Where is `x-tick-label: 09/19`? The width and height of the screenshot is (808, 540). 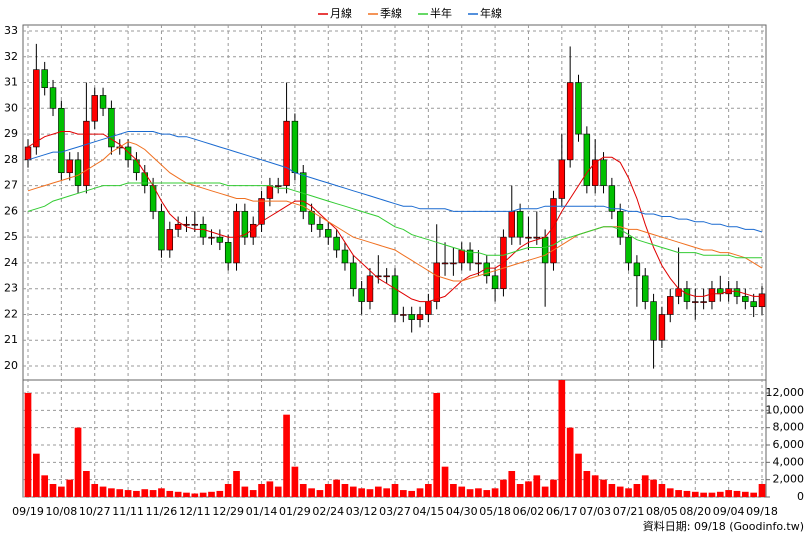 x-tick-label: 09/19 is located at coordinates (28, 511).